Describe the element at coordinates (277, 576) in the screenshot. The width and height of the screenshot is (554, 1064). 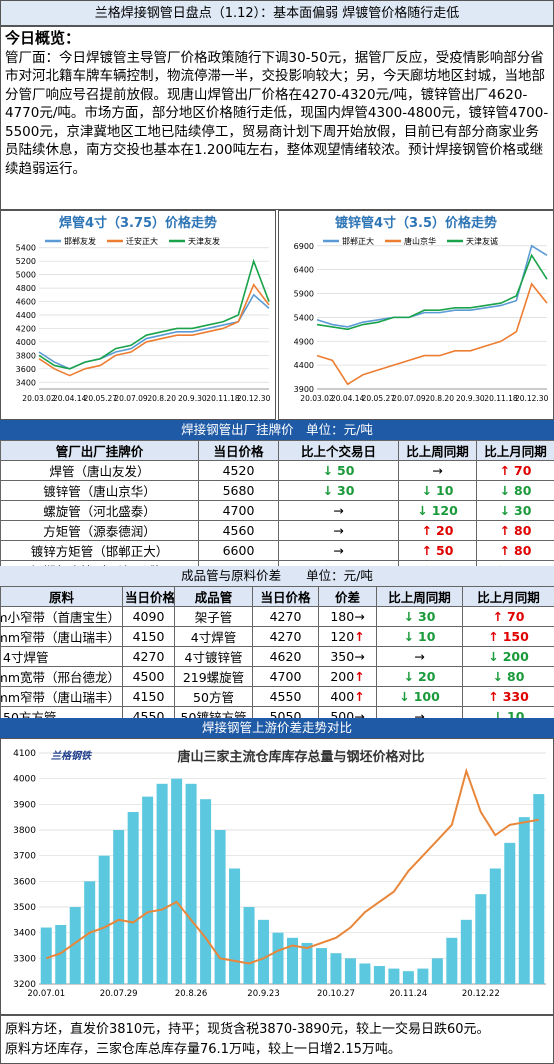
I see `table-title: 成品管与原料价差 单位：元/吨` at that location.